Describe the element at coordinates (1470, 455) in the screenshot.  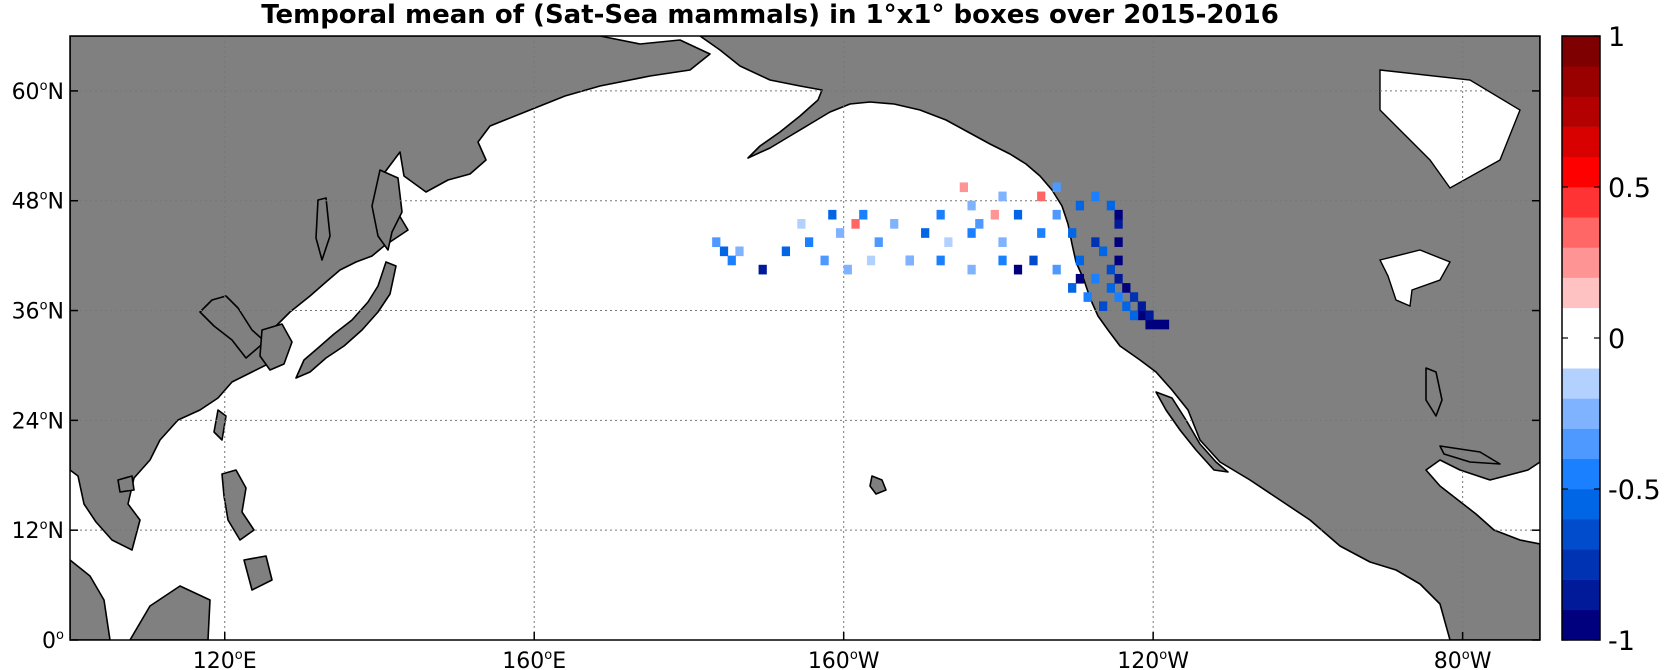
I see `cuba-island` at that location.